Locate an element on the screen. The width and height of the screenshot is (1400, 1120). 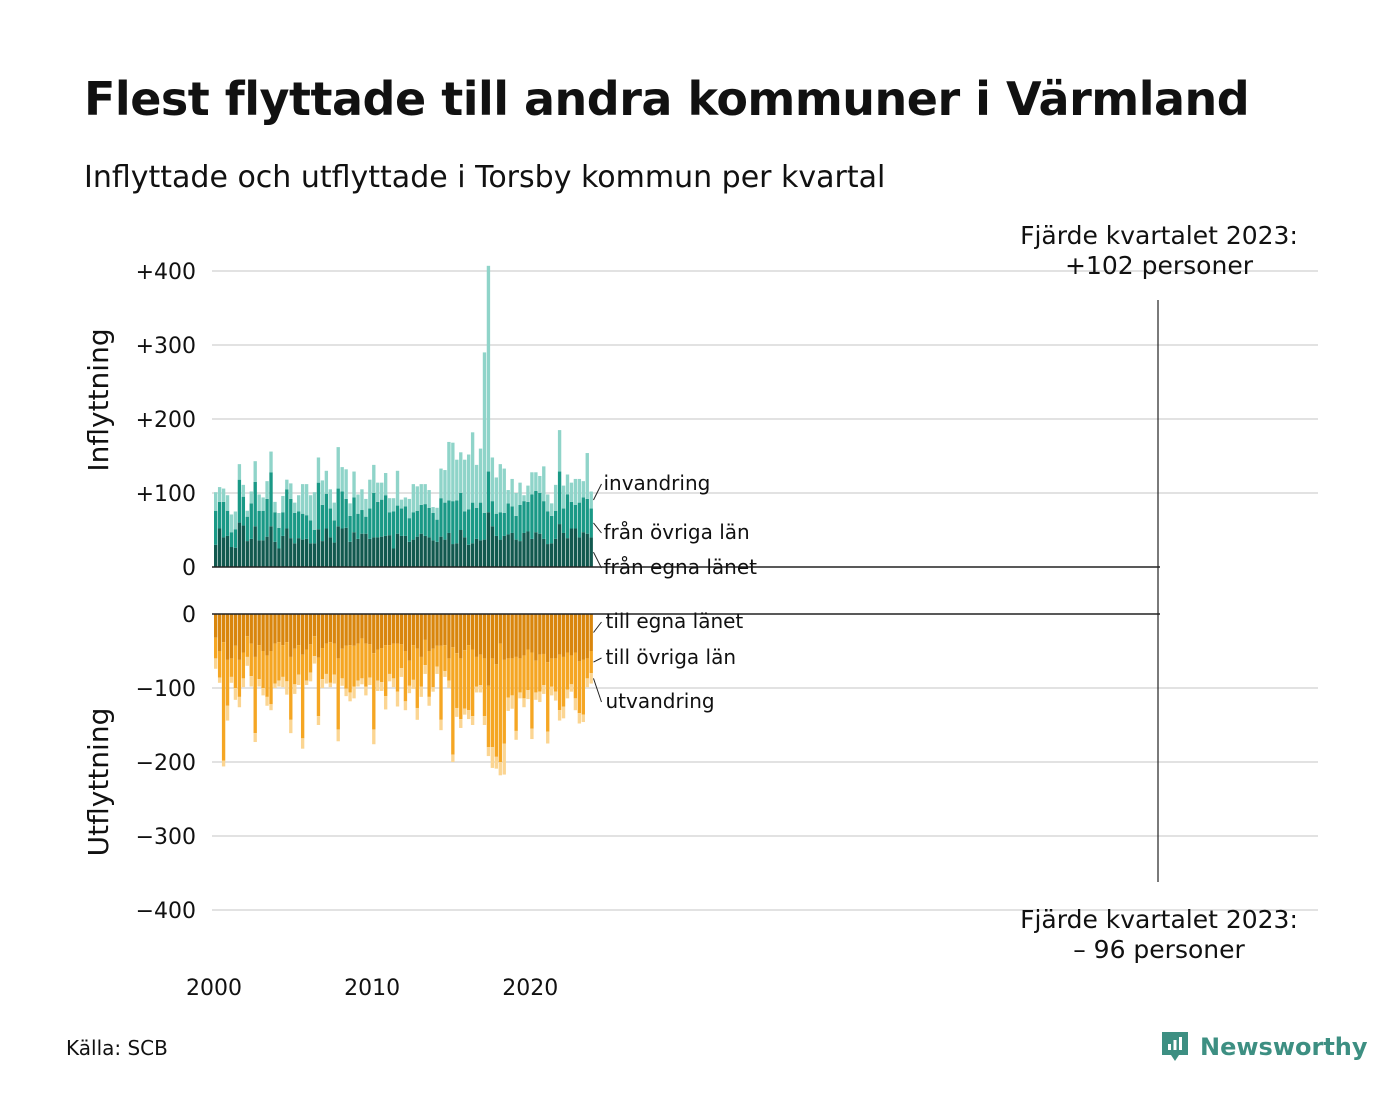
newsworthy-logo-text: Newsworthy is located at coordinates (1284, 1047).